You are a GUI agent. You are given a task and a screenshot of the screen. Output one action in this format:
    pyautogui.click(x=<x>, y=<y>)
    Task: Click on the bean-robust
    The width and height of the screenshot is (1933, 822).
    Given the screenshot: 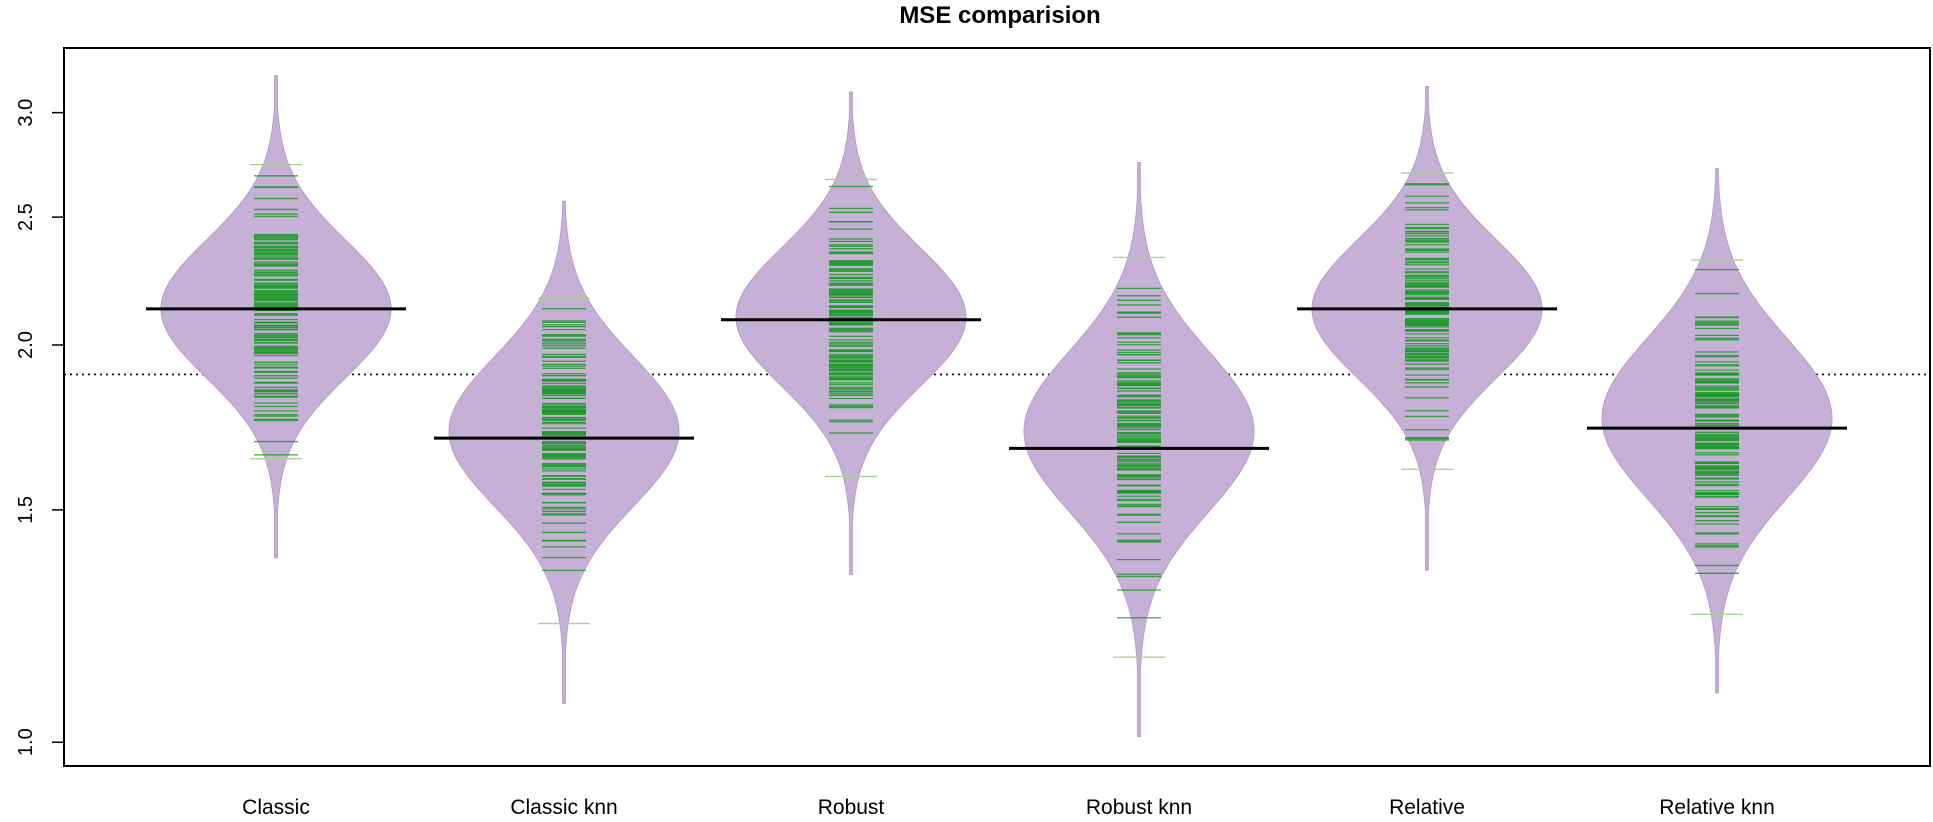 What is the action you would take?
    pyautogui.click(x=851, y=333)
    